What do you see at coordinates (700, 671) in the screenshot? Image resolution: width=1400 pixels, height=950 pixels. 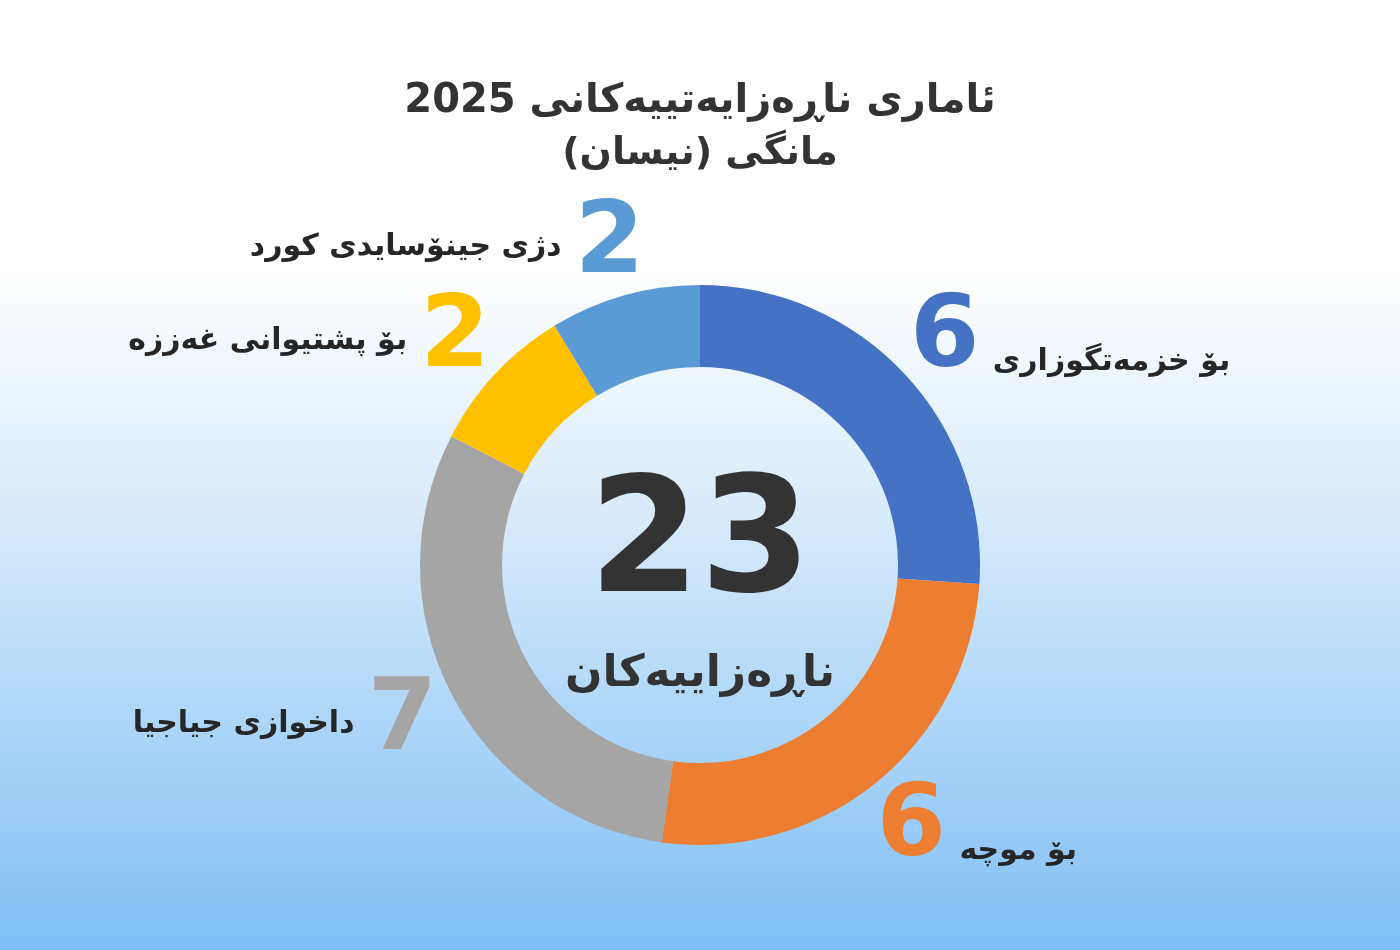 I see `text: ناڕەزاییەکان` at bounding box center [700, 671].